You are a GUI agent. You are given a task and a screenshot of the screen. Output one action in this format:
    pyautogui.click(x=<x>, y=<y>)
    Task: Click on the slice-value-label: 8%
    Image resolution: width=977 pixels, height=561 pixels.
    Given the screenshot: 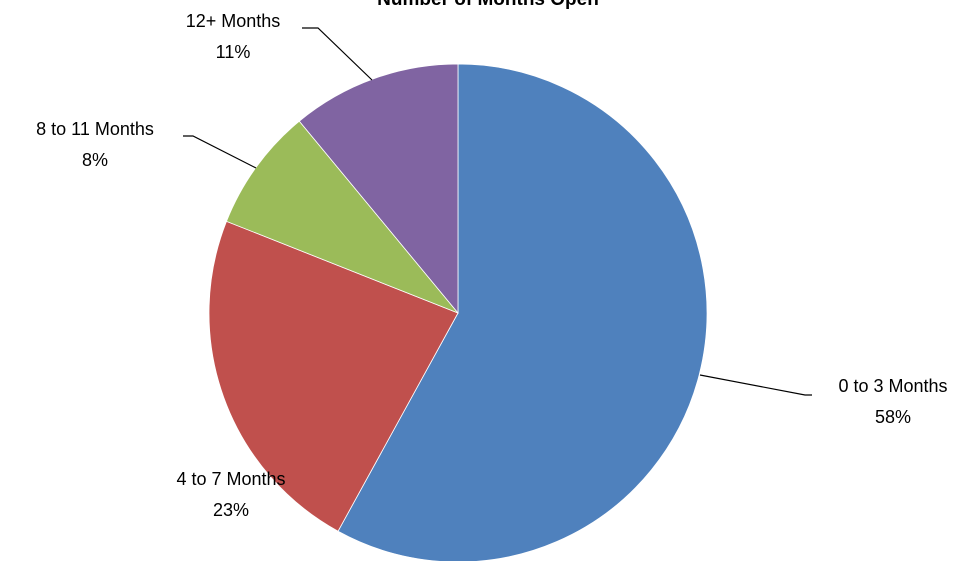 What is the action you would take?
    pyautogui.click(x=95, y=160)
    